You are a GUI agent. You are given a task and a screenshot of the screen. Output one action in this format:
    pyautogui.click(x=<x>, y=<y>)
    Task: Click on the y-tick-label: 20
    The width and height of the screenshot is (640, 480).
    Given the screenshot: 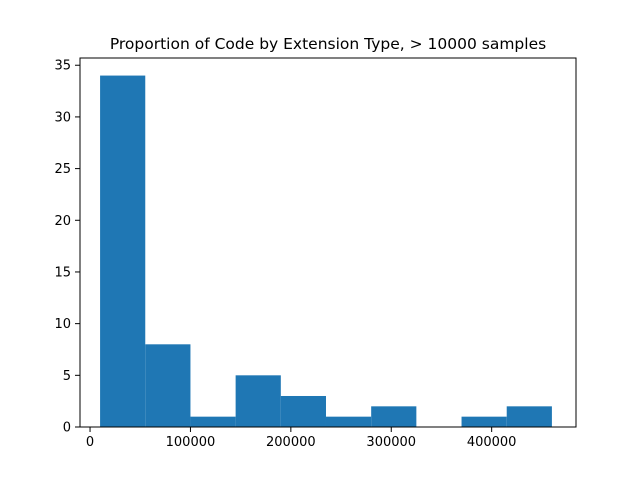 What is the action you would take?
    pyautogui.click(x=62, y=221)
    